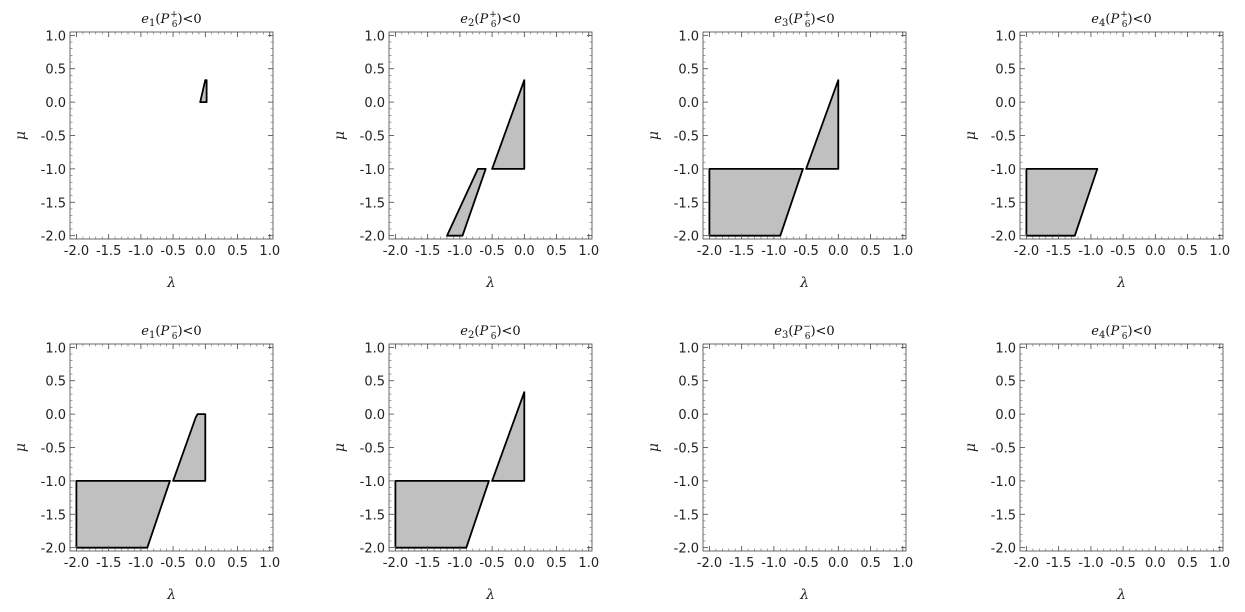  What do you see at coordinates (1155, 251) in the screenshot?
I see `panel-4-xtick-label-5: 0.0` at bounding box center [1155, 251].